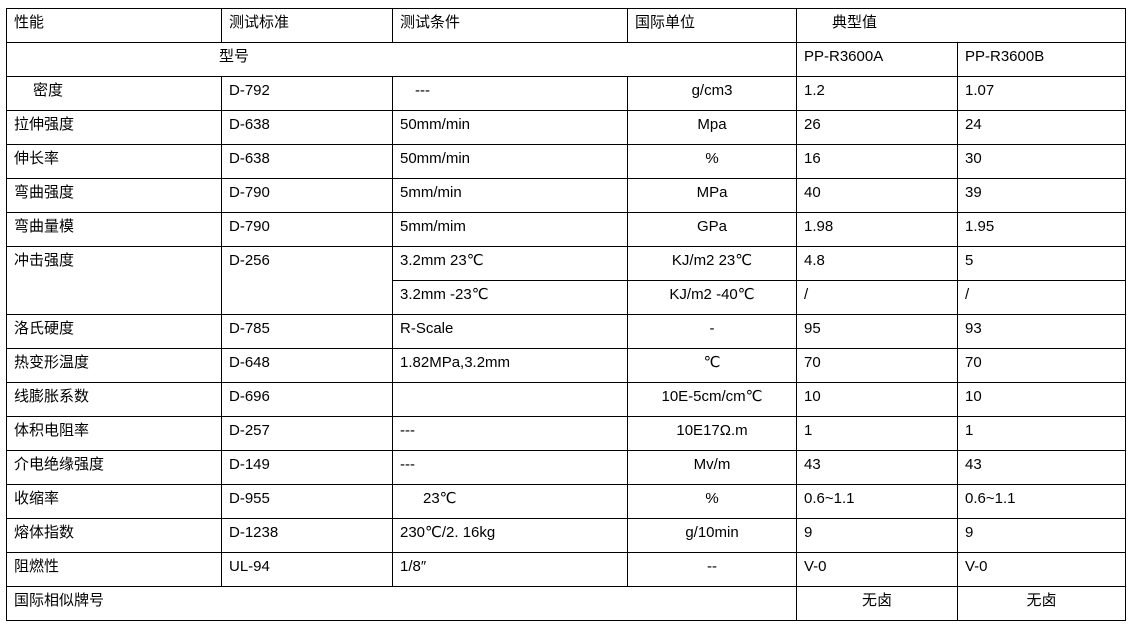 The height and width of the screenshot is (629, 1133). I want to click on table-cell: 5mm/mim, so click(510, 229).